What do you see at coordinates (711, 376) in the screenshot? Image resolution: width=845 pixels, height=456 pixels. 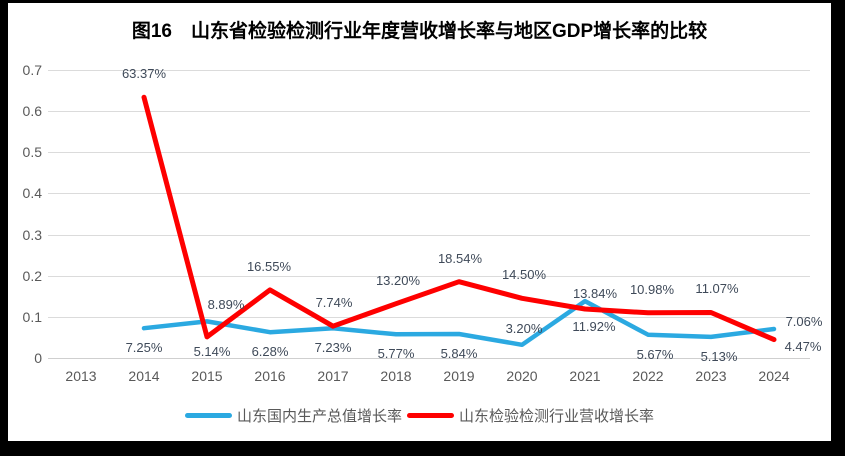 I see `x-axis-tick: 2023` at bounding box center [711, 376].